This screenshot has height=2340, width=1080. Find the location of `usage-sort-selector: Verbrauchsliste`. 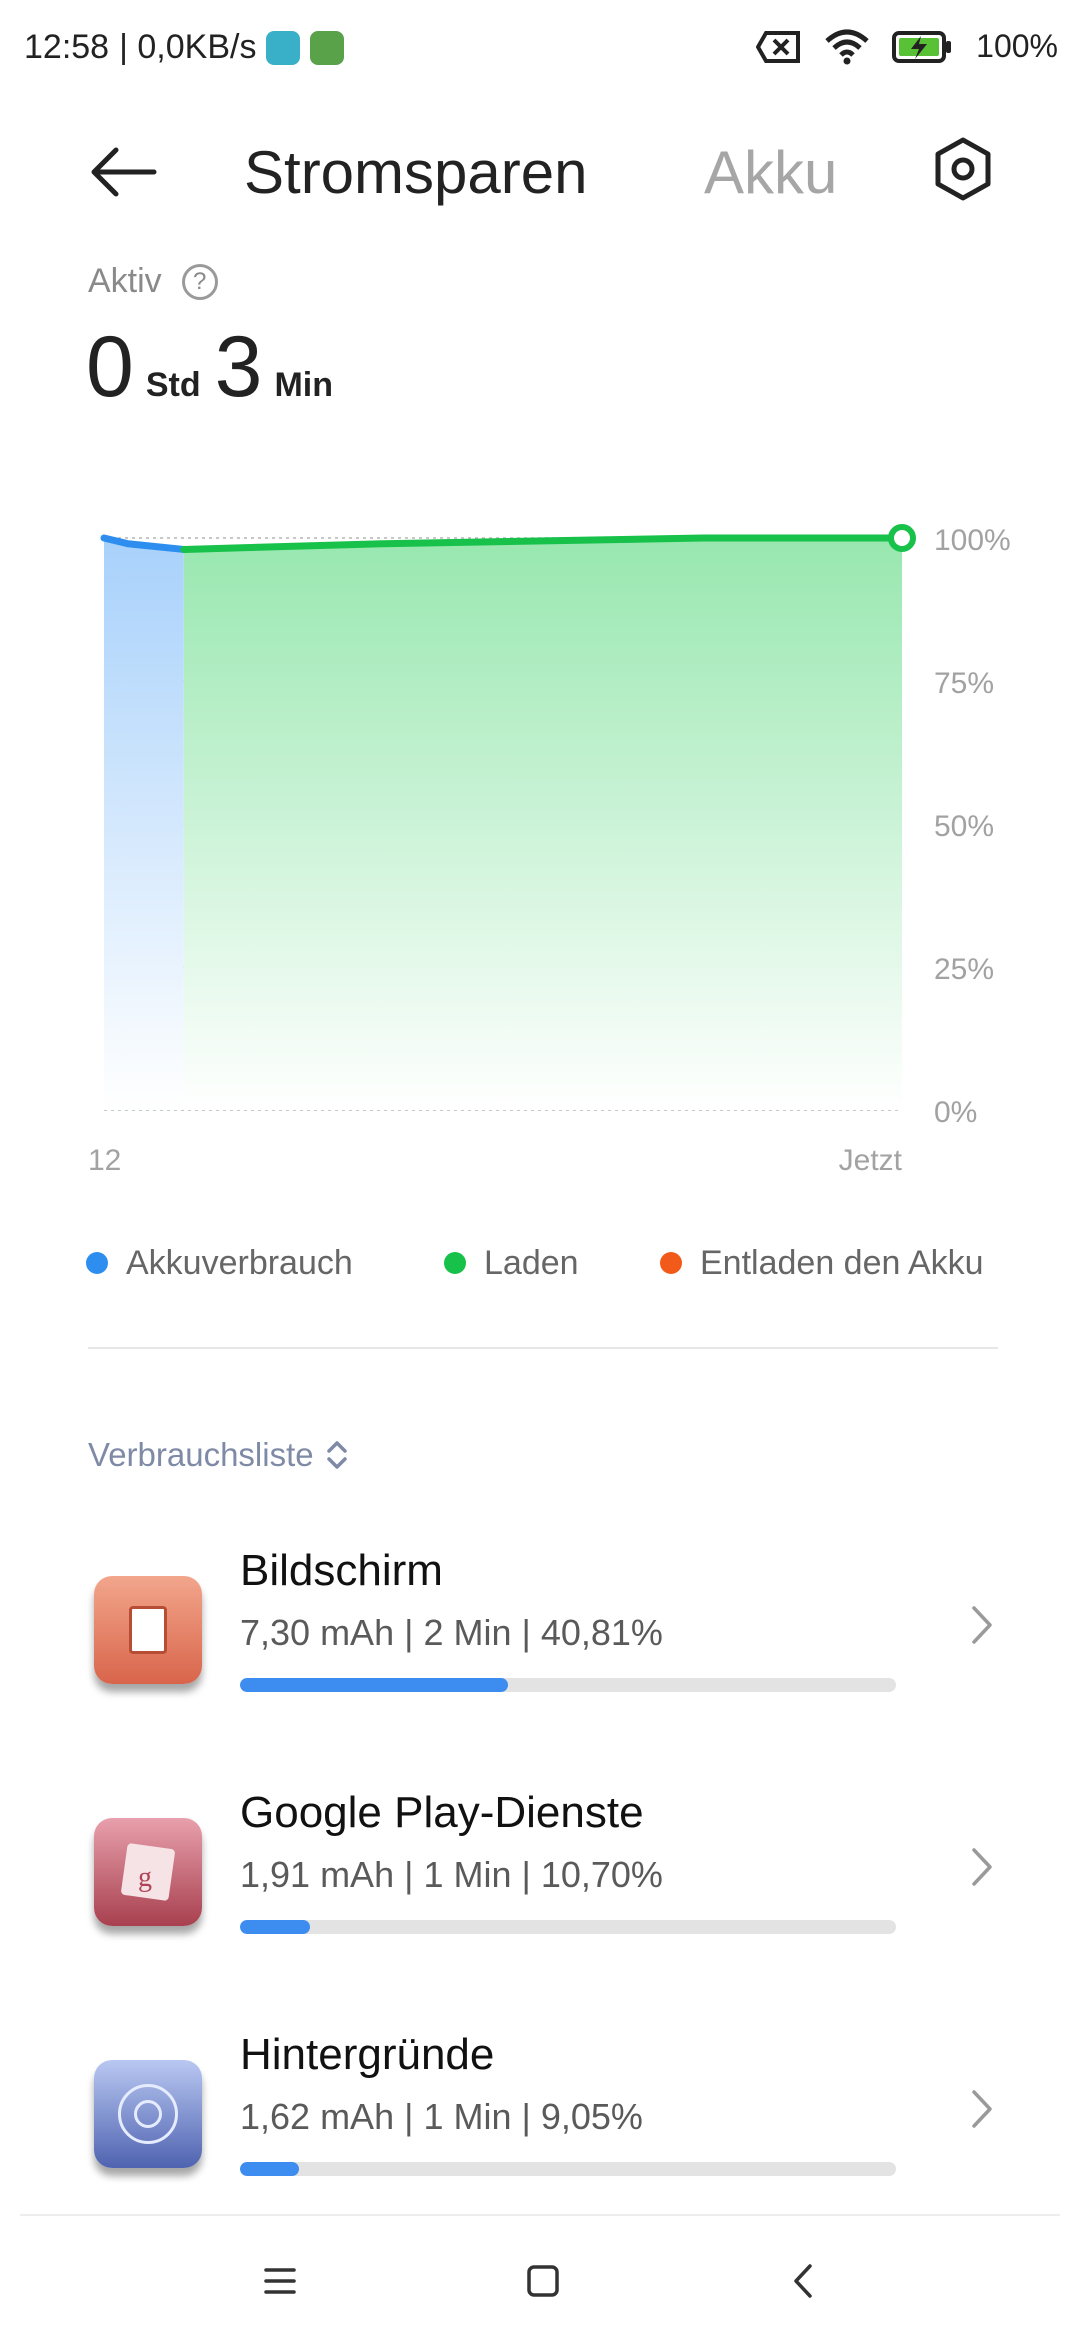

usage-sort-selector: Verbrauchsliste is located at coordinates (218, 1455).